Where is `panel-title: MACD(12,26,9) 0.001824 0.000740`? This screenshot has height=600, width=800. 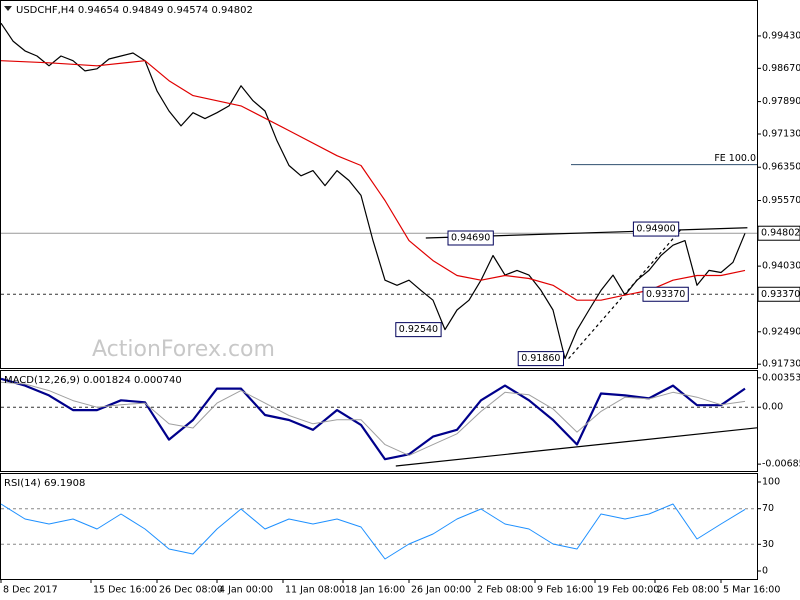 panel-title: MACD(12,26,9) 0.001824 0.000740 is located at coordinates (93, 380).